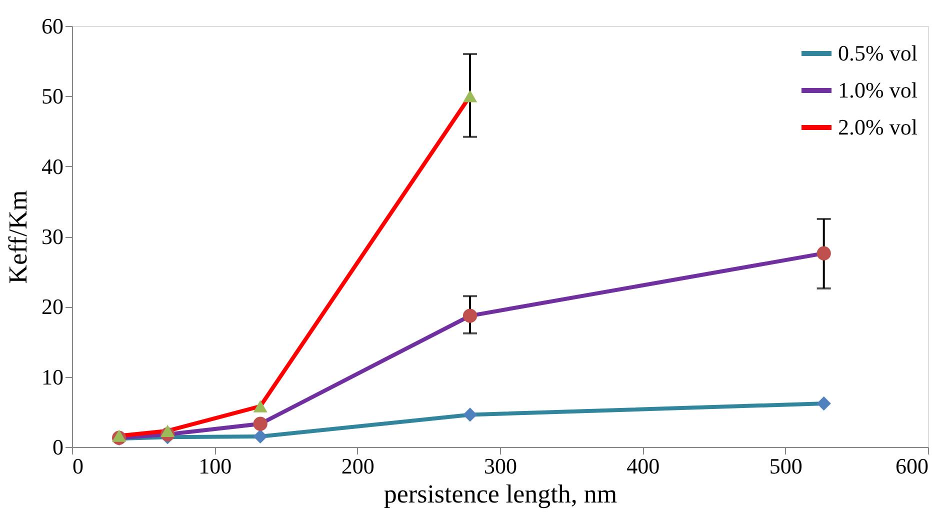 The height and width of the screenshot is (512, 939). I want to click on y-tick-label: 50, so click(53, 96).